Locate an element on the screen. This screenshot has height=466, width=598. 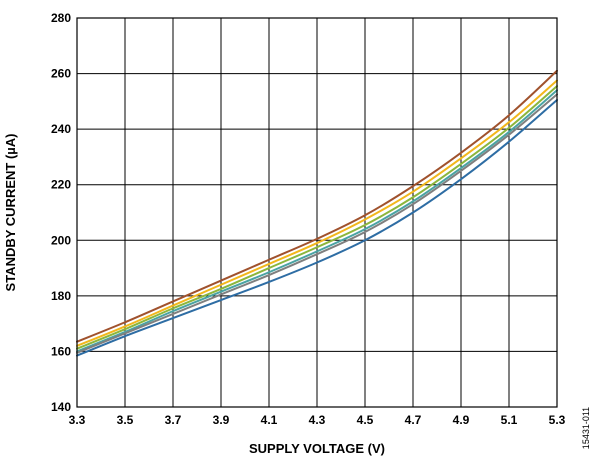
y-tick-label: 220 is located at coordinates (61, 185).